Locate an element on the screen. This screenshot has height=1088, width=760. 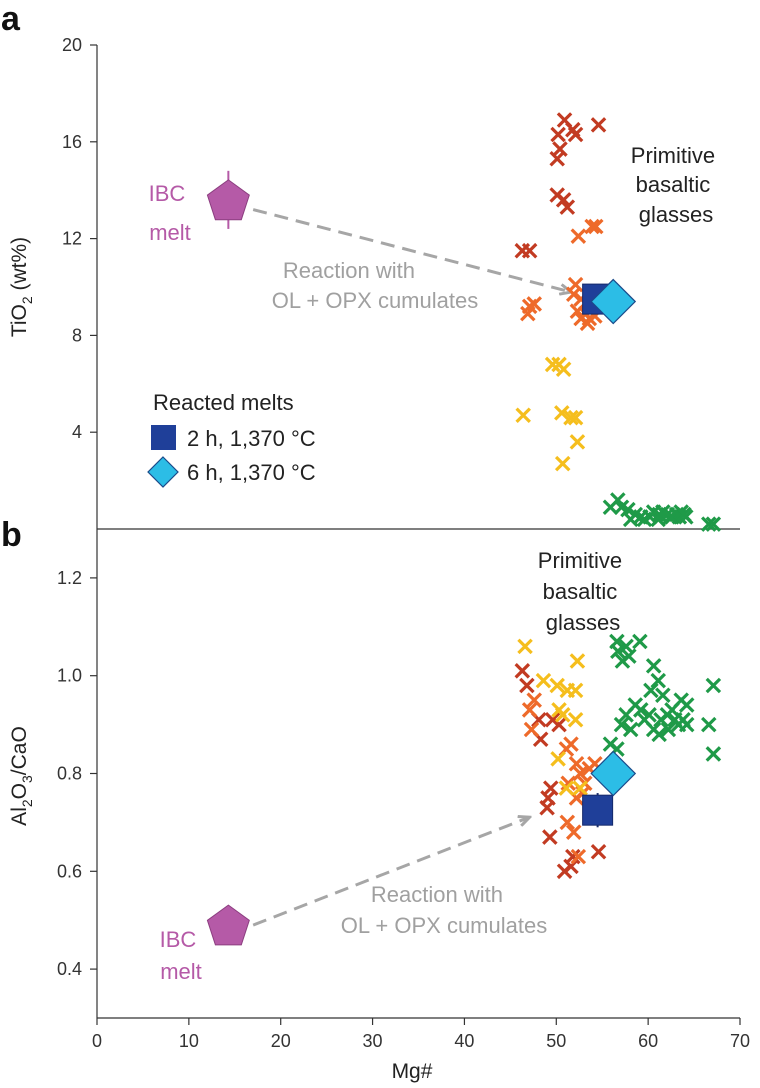
x-tick-label: 50 is located at coordinates (556, 1041).